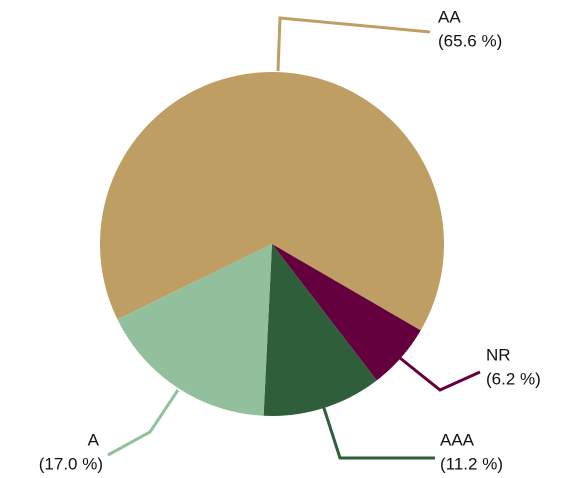 Image resolution: width=569 pixels, height=478 pixels. Describe the element at coordinates (71, 463) in the screenshot. I see `slice-value-label: (17.0 %)` at that location.